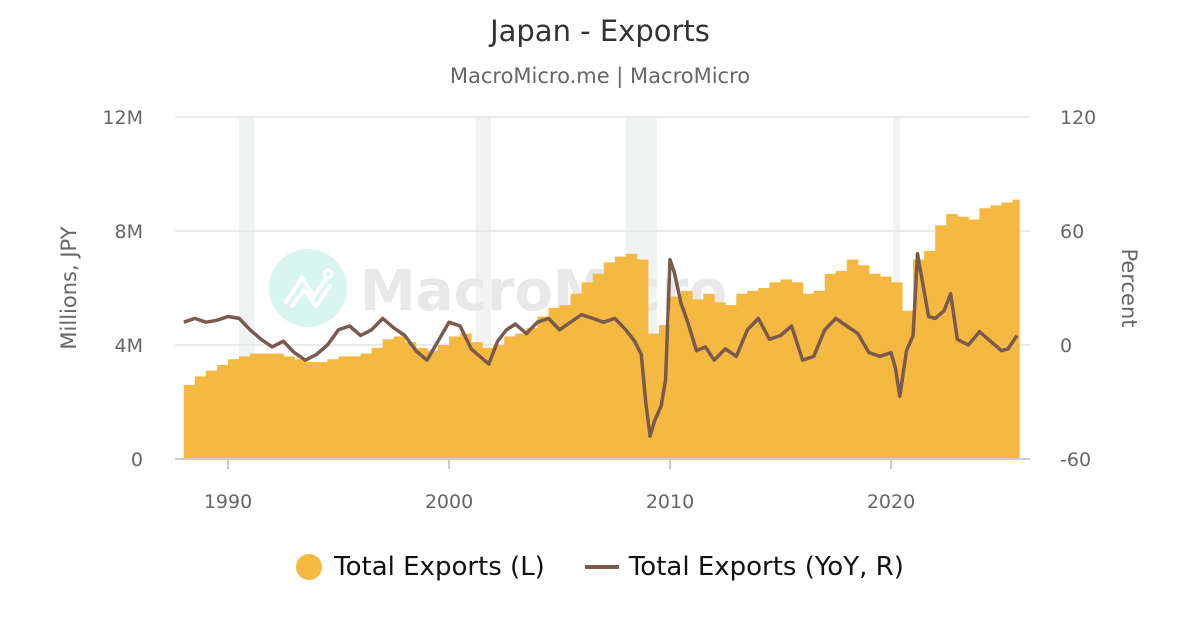 Image resolution: width=1200 pixels, height=630 pixels. I want to click on x-tick-label: 2010, so click(670, 502).